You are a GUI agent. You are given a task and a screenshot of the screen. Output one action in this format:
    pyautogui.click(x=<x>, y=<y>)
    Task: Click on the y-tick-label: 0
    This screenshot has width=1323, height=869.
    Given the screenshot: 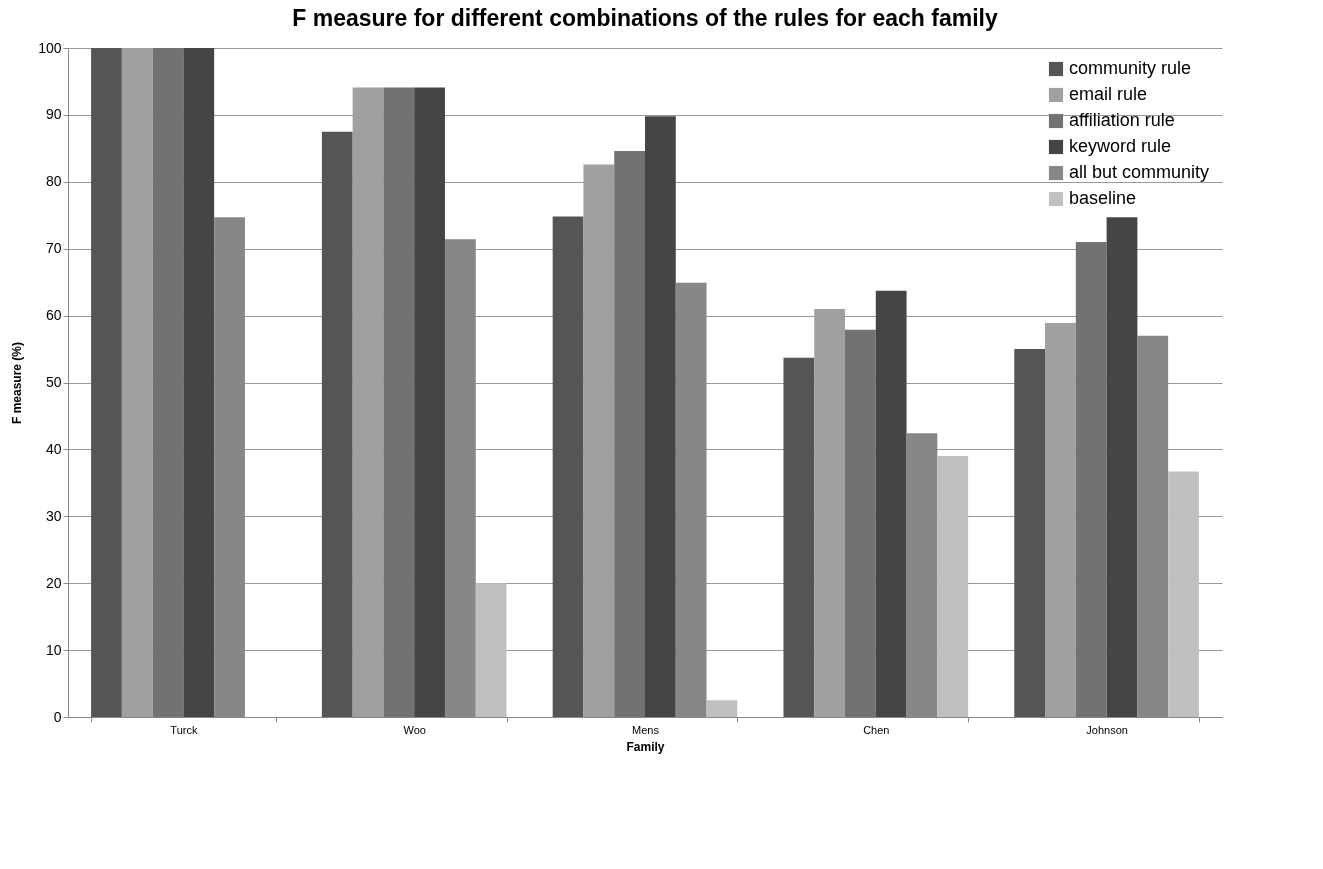 What is the action you would take?
    pyautogui.click(x=57, y=716)
    